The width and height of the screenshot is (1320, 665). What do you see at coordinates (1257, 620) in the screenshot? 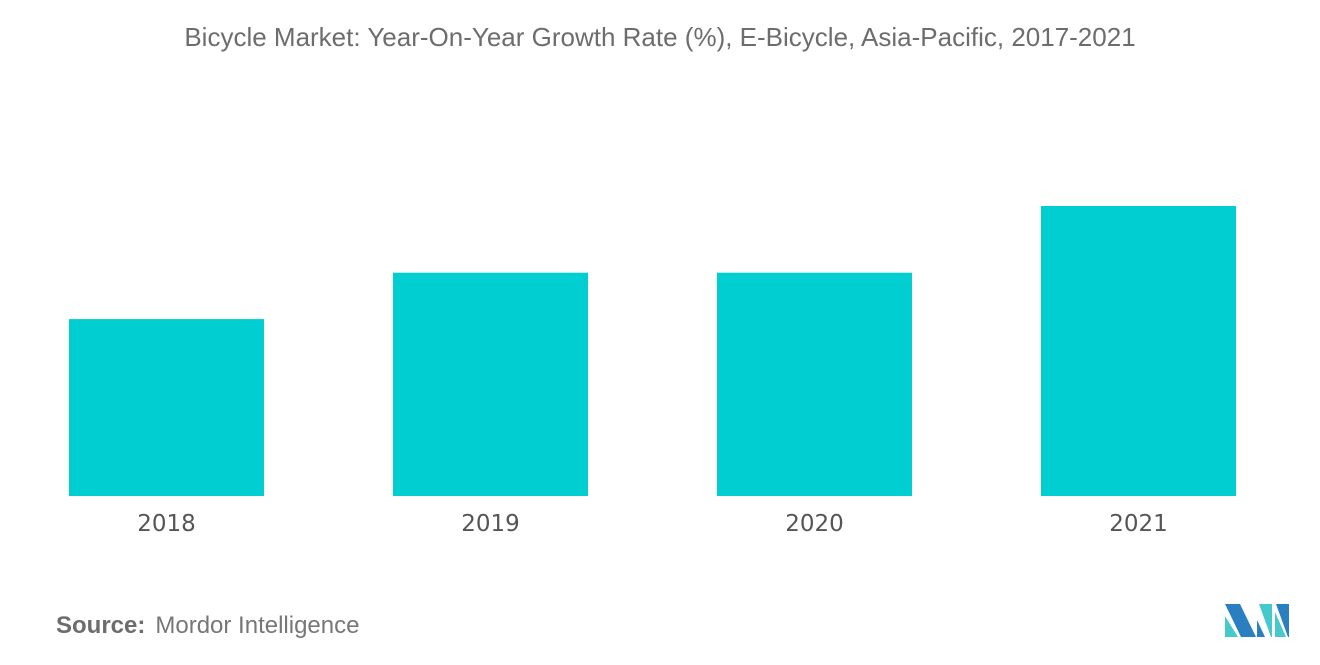
I see `mordor-intelligence-logo` at bounding box center [1257, 620].